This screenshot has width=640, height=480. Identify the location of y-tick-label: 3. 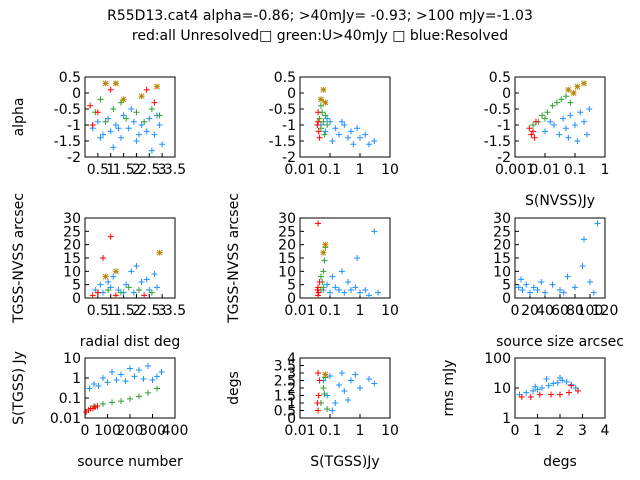
(291, 374).